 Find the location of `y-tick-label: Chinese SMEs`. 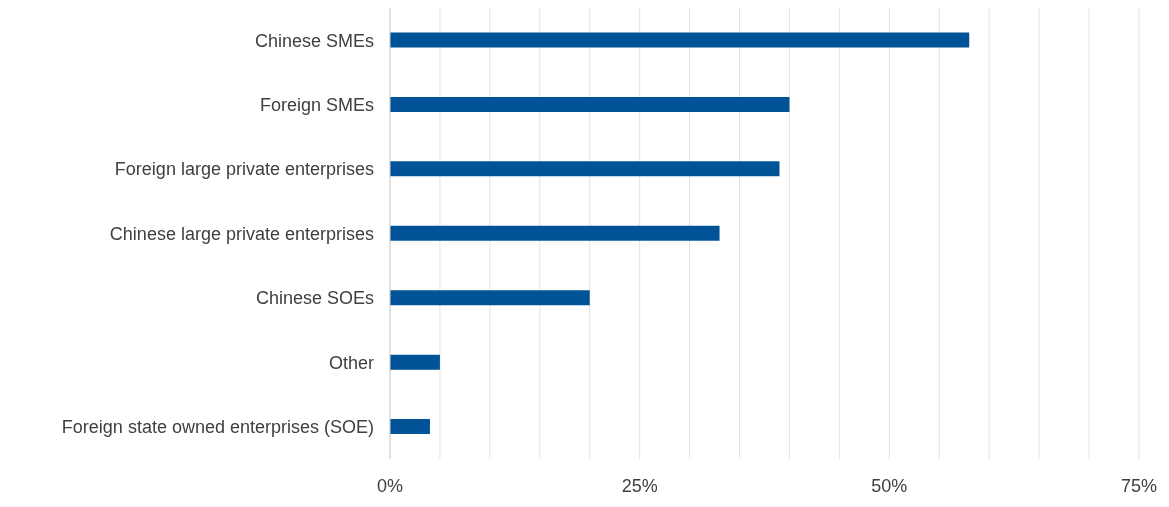

y-tick-label: Chinese SMEs is located at coordinates (314, 40).